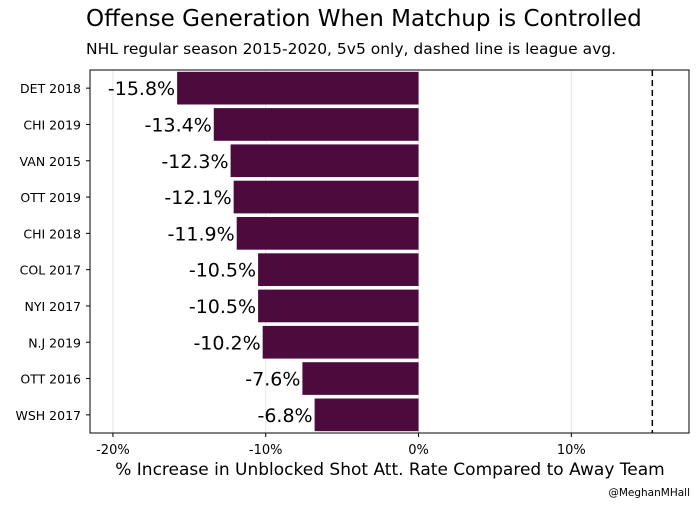 This screenshot has width=700, height=509. I want to click on y-tick-label-8: OTT 2016, so click(50, 379).